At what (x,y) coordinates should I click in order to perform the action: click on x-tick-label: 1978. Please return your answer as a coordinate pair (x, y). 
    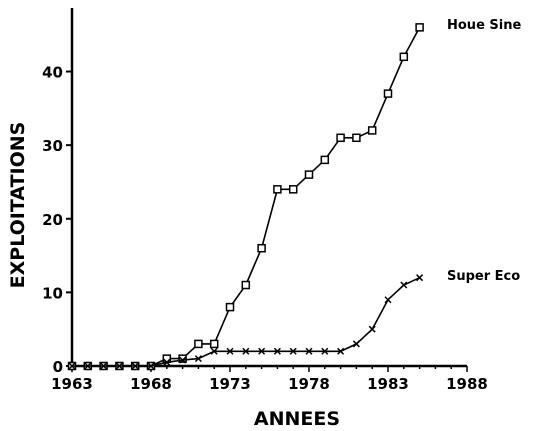
    Looking at the image, I should click on (309, 384).